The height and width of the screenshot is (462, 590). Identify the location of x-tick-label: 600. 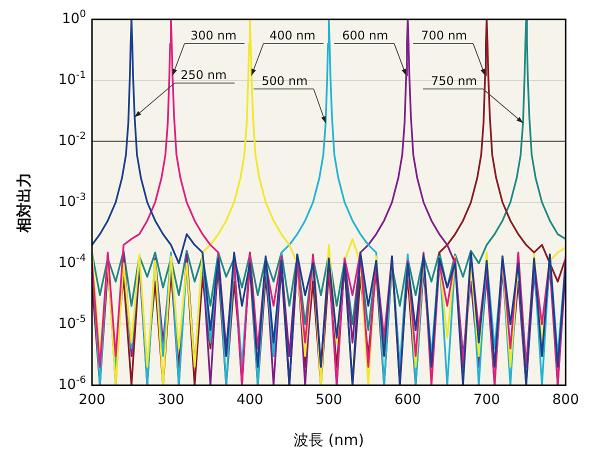
(408, 400).